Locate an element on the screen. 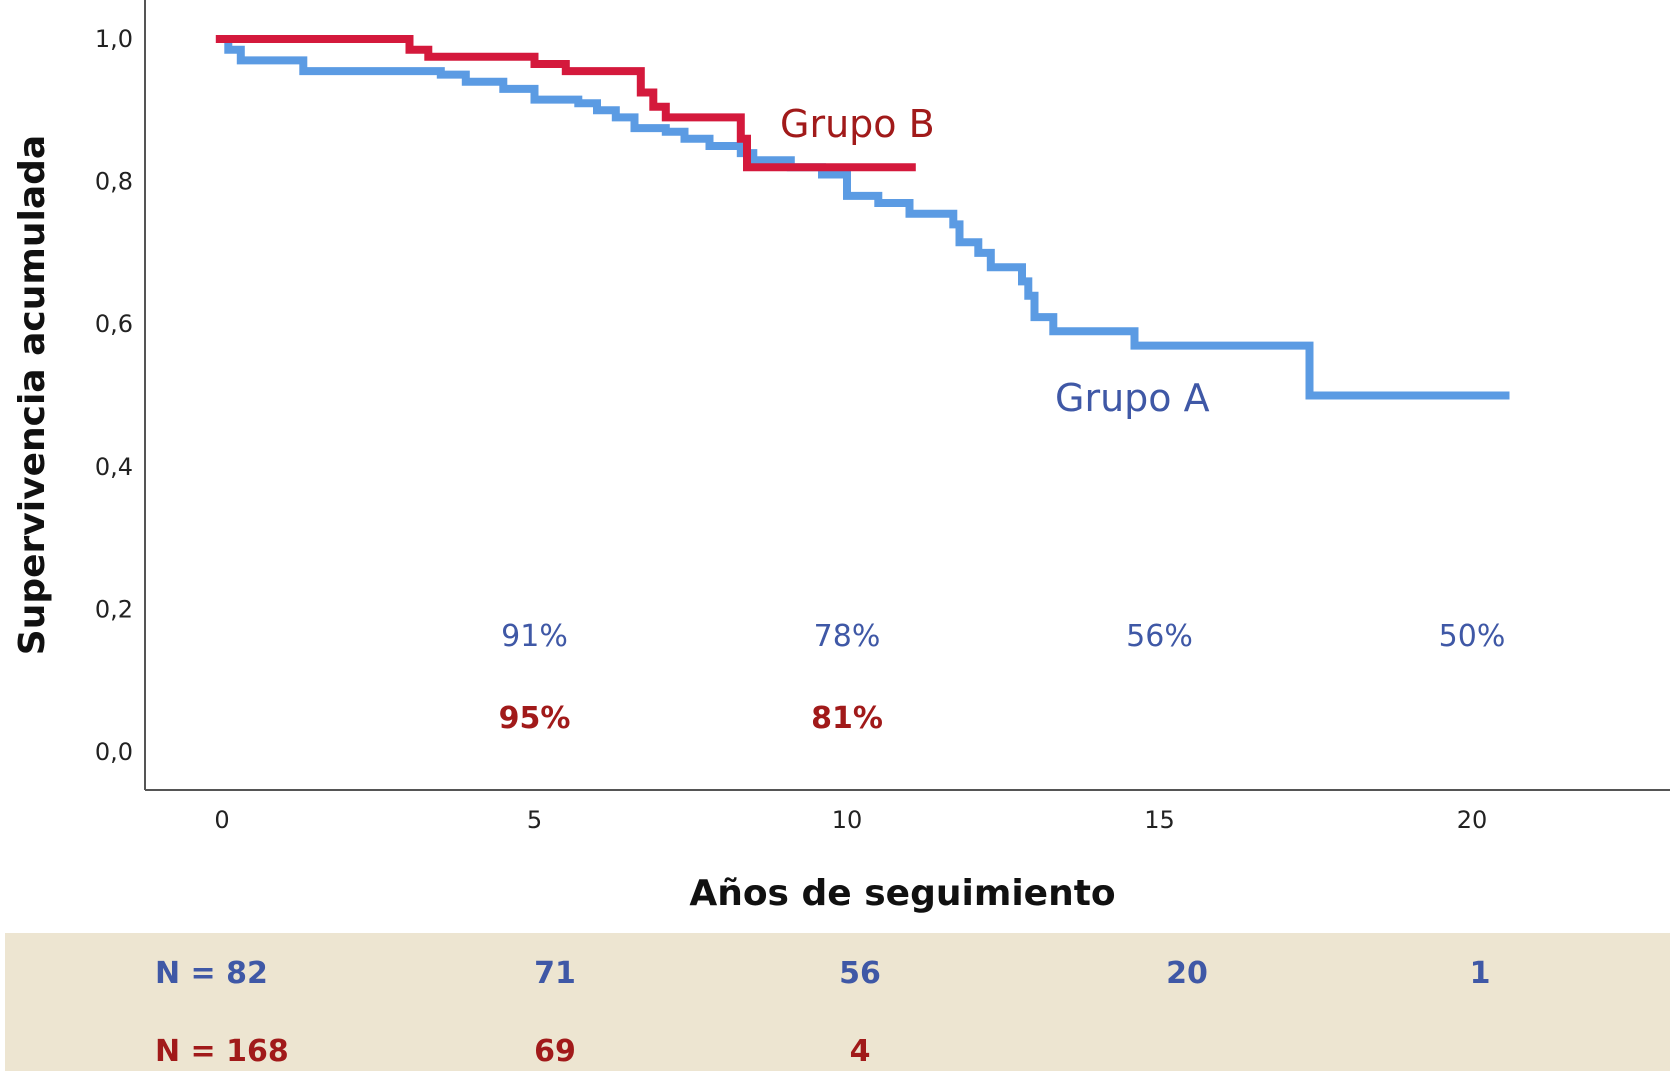  risk-count-group-a: N = 82 is located at coordinates (211, 973).